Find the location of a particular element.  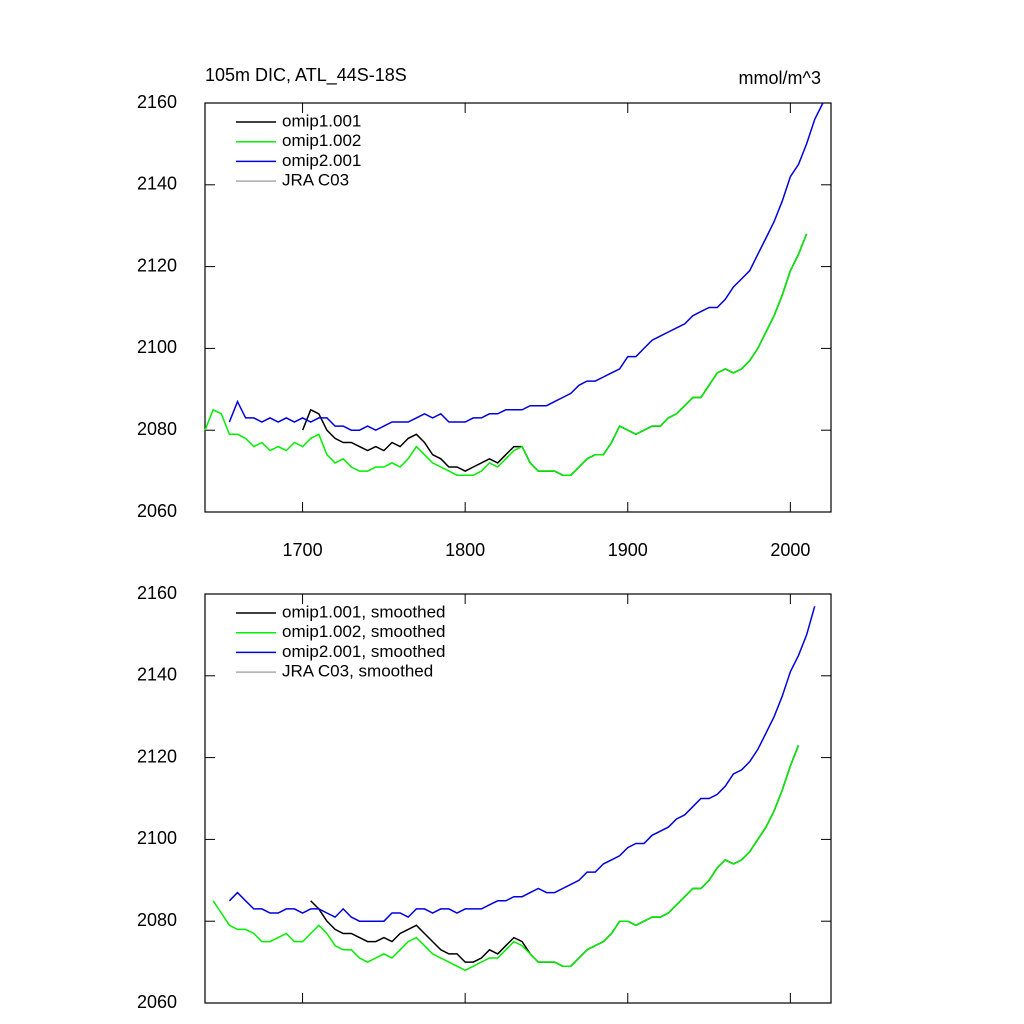

legend-label: omip1.001 is located at coordinates (321, 120).